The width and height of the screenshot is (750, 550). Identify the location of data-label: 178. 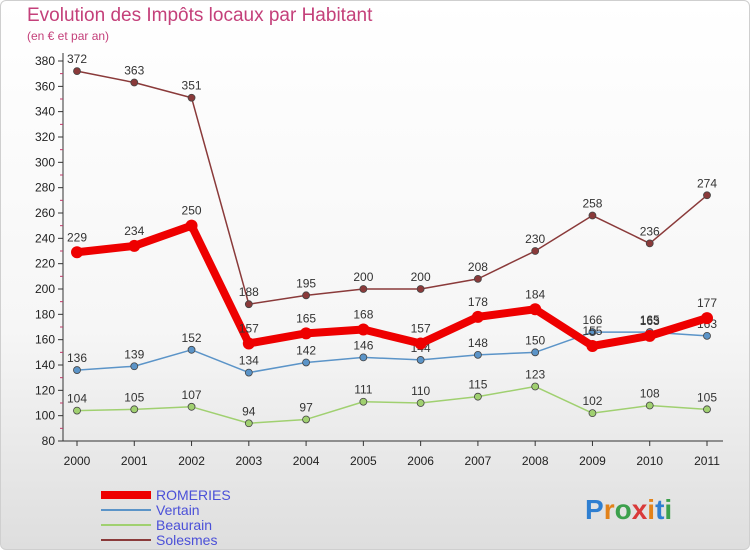
(478, 302).